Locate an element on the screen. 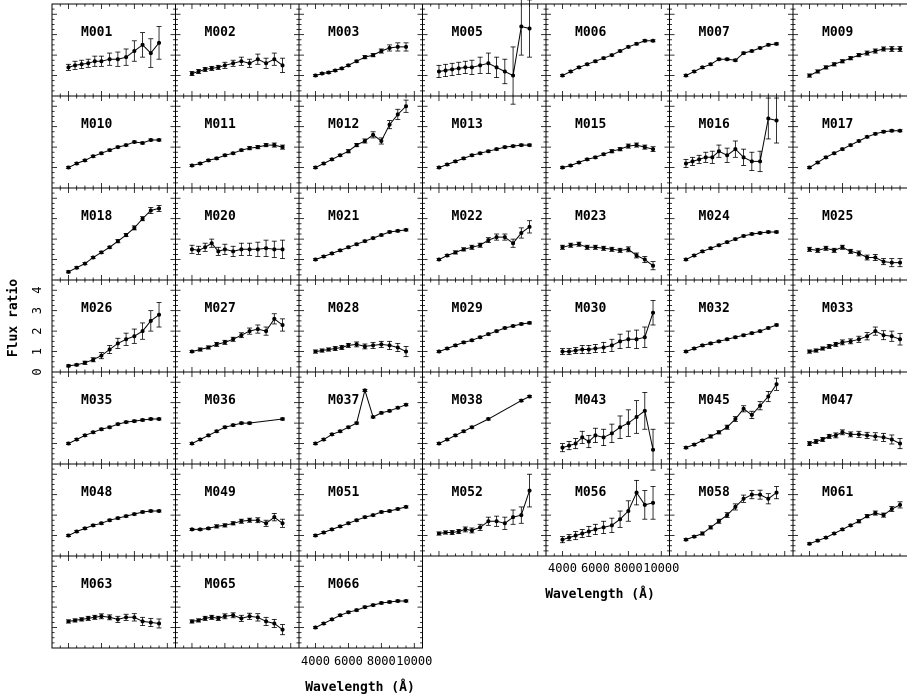  panel-m045: M045 is located at coordinates (731, 418).